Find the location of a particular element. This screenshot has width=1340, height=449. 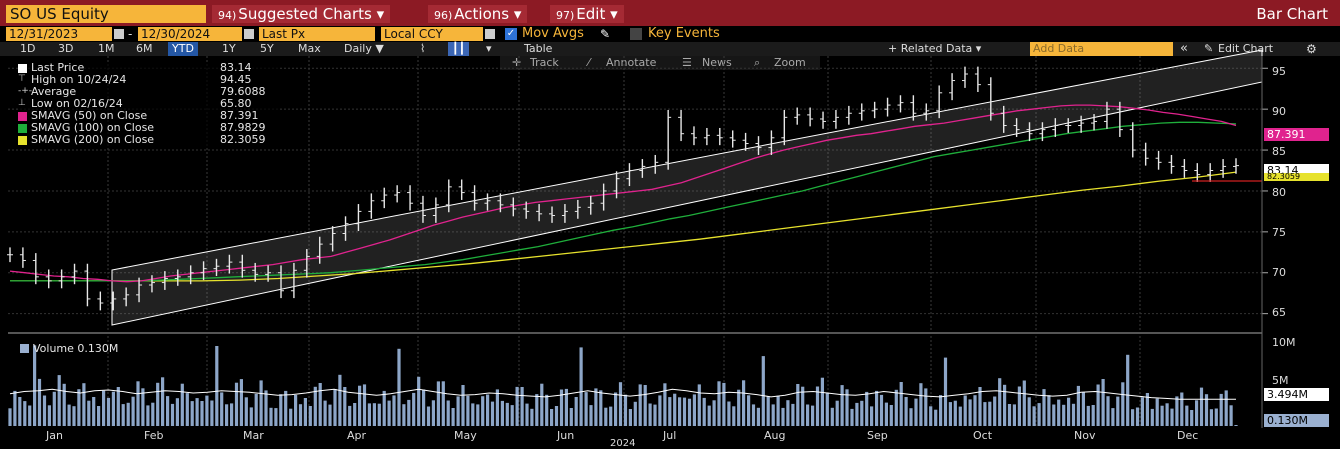

track-tool: Track is located at coordinates (544, 62).